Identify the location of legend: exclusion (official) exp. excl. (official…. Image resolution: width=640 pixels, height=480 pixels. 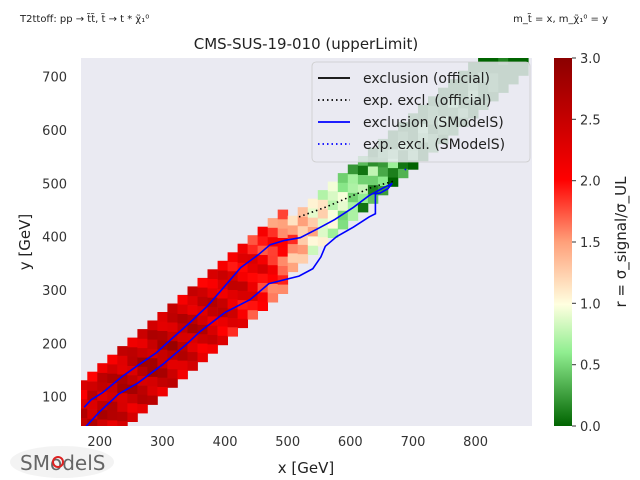
(421, 112).